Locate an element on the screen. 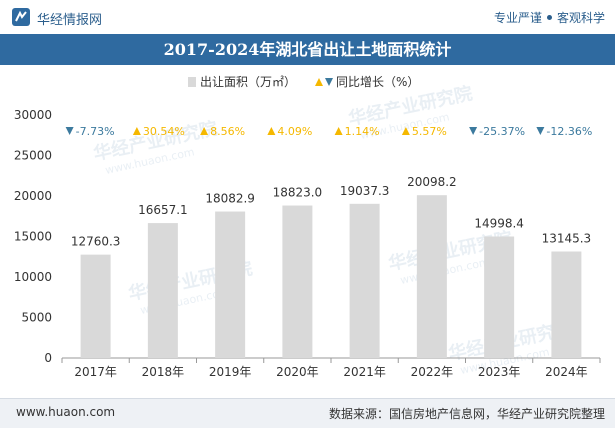 Image resolution: width=615 pixels, height=428 pixels. bar-value-label: 20098.2 is located at coordinates (432, 182).